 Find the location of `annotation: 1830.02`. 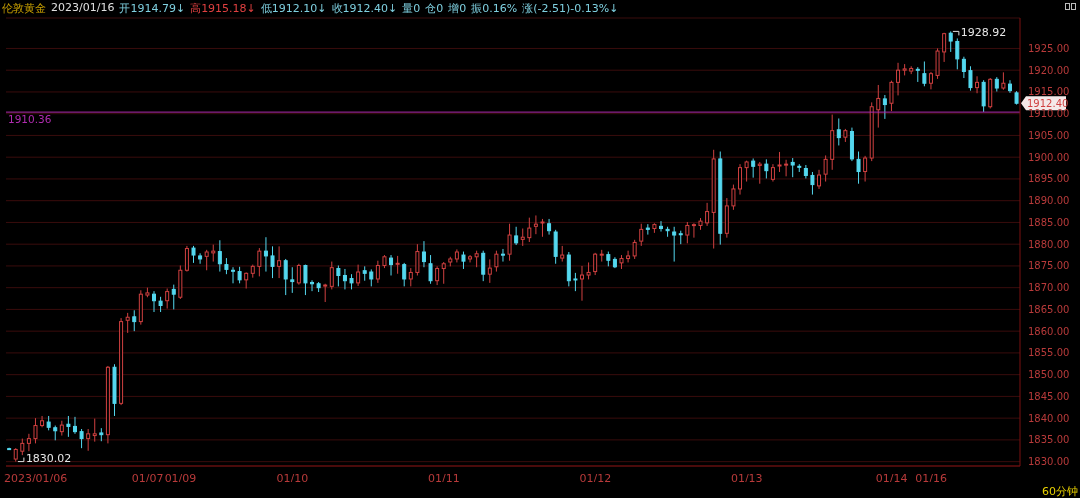

annotation: 1830.02 is located at coordinates (48, 458).